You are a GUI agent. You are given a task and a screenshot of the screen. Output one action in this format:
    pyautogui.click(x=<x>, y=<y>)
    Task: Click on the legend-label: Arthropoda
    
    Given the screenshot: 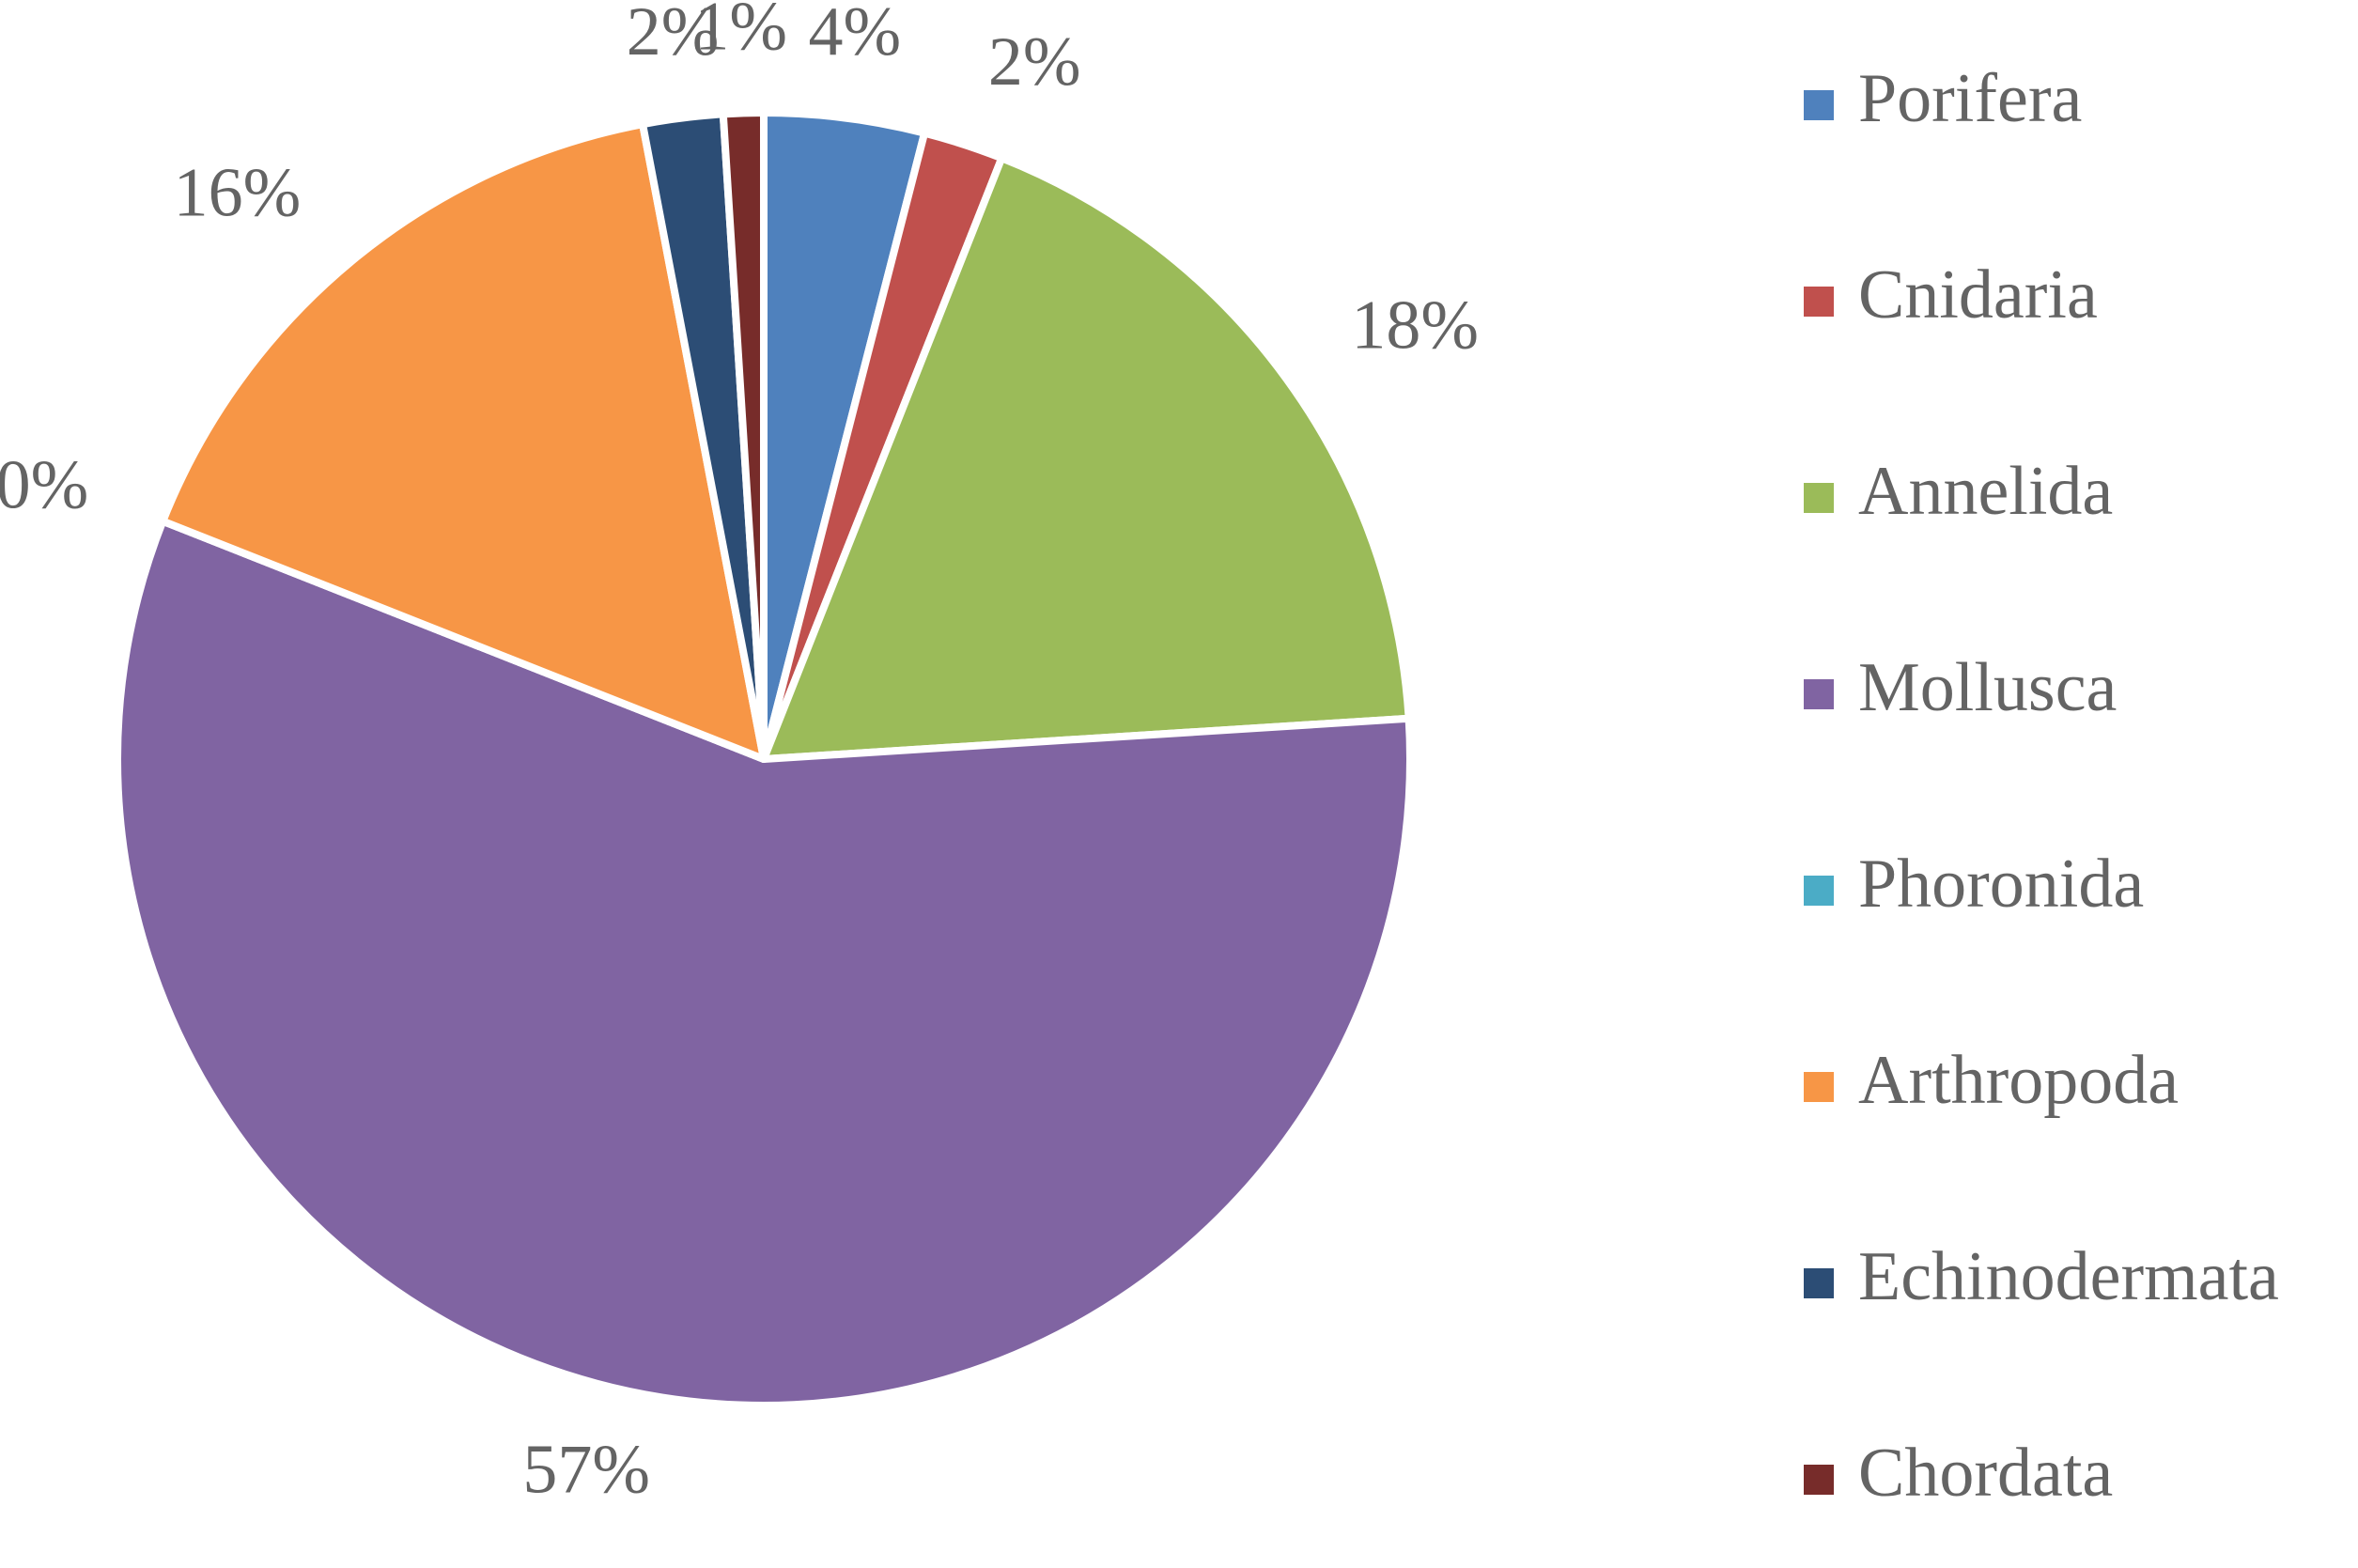 What is the action you would take?
    pyautogui.click(x=2018, y=1080)
    